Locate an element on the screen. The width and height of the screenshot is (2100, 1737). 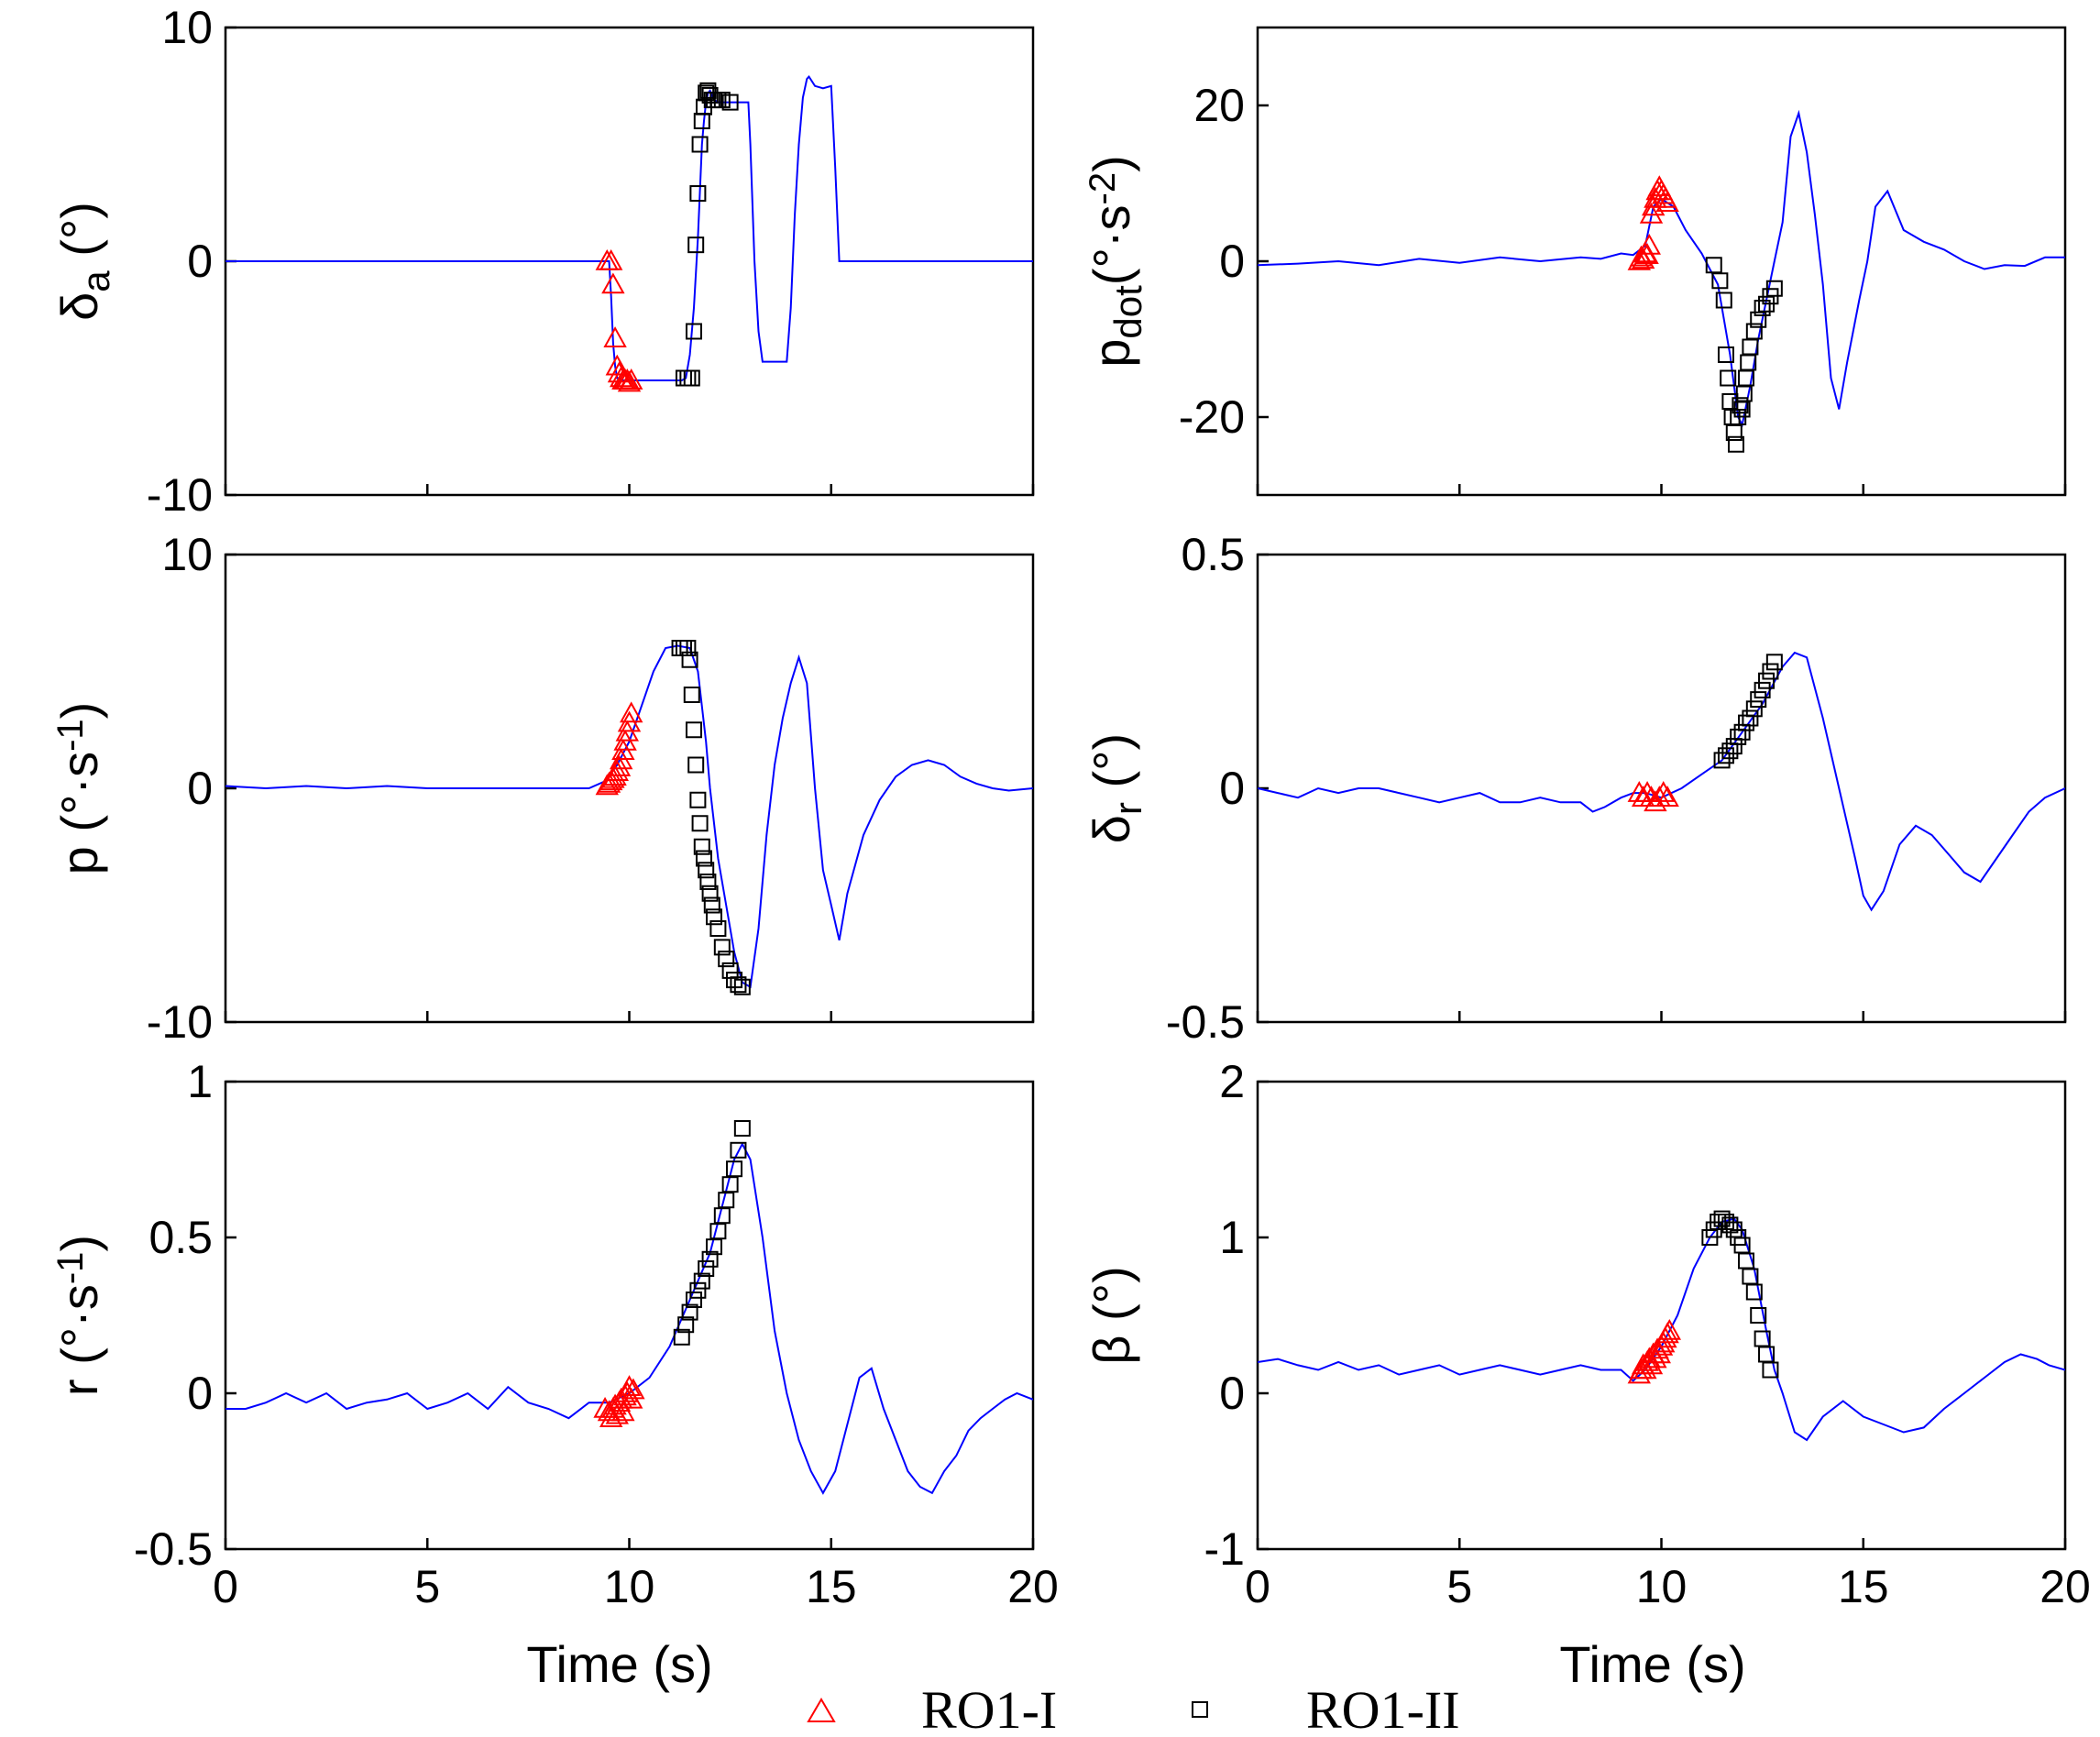
legend-square-marker is located at coordinates (1200, 1709).